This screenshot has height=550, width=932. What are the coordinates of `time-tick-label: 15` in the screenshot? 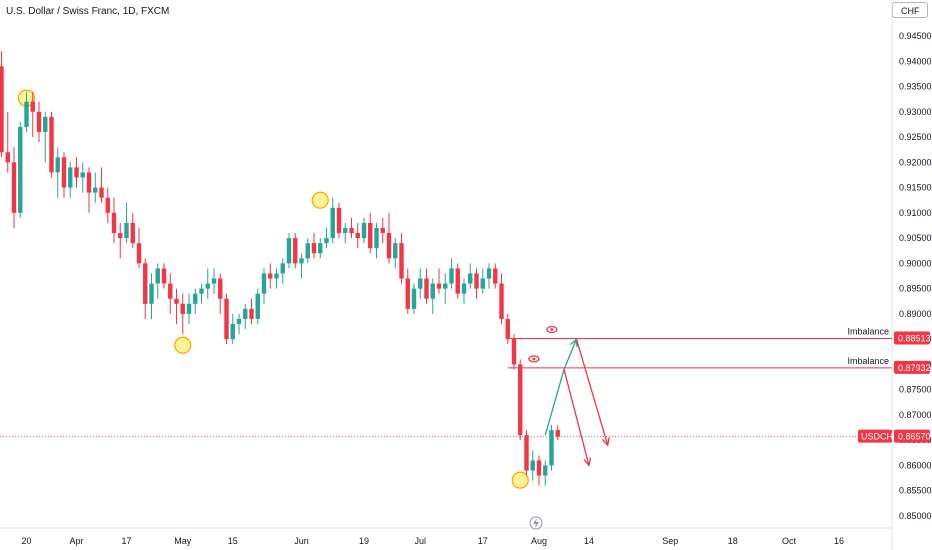 It's located at (233, 541).